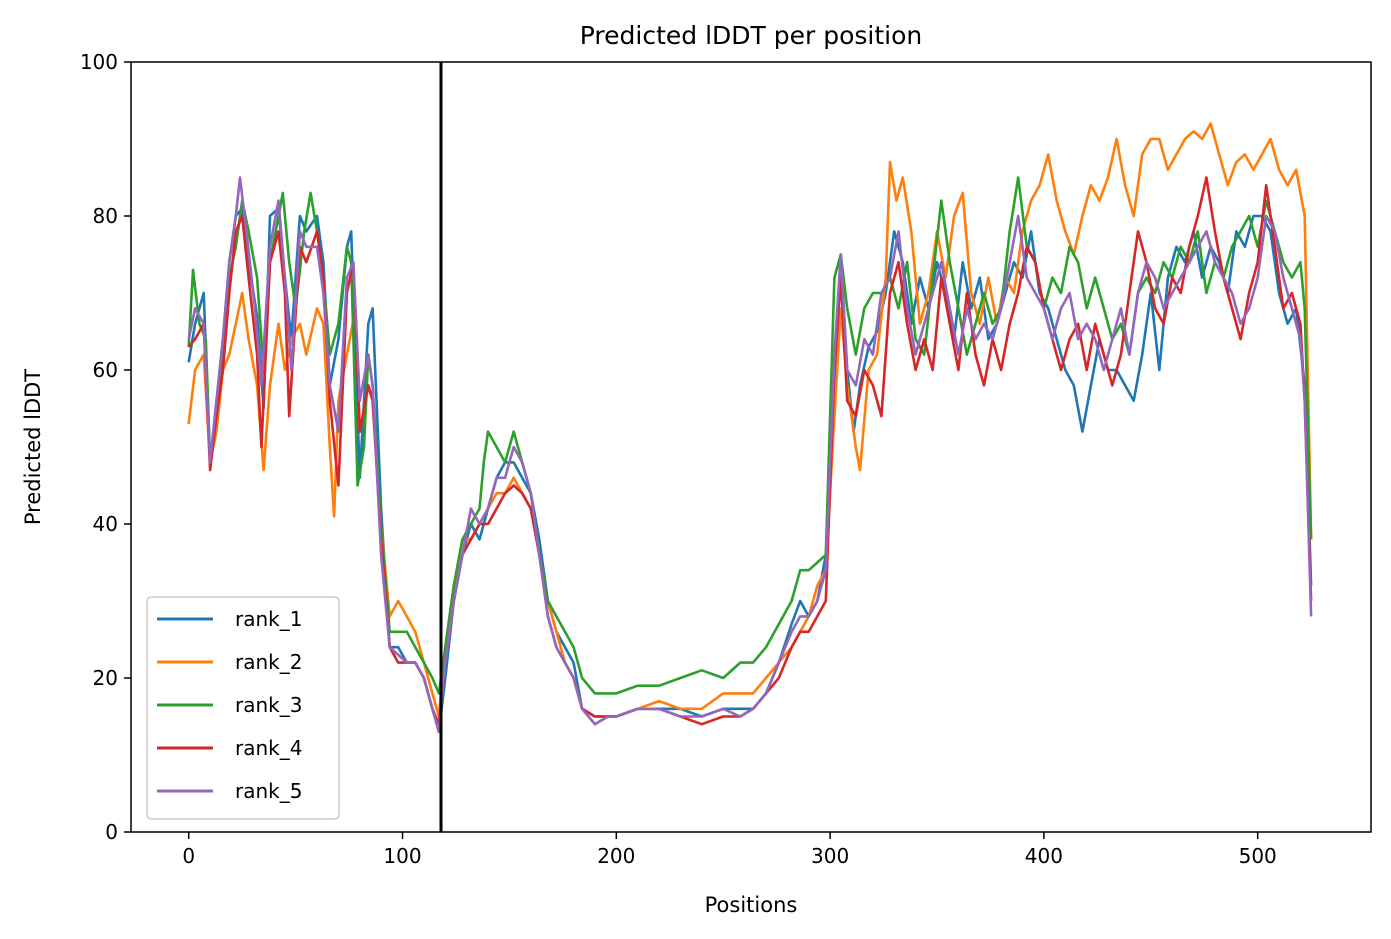 The image size is (1391, 939). I want to click on y-tick-label: 60, so click(105, 370).